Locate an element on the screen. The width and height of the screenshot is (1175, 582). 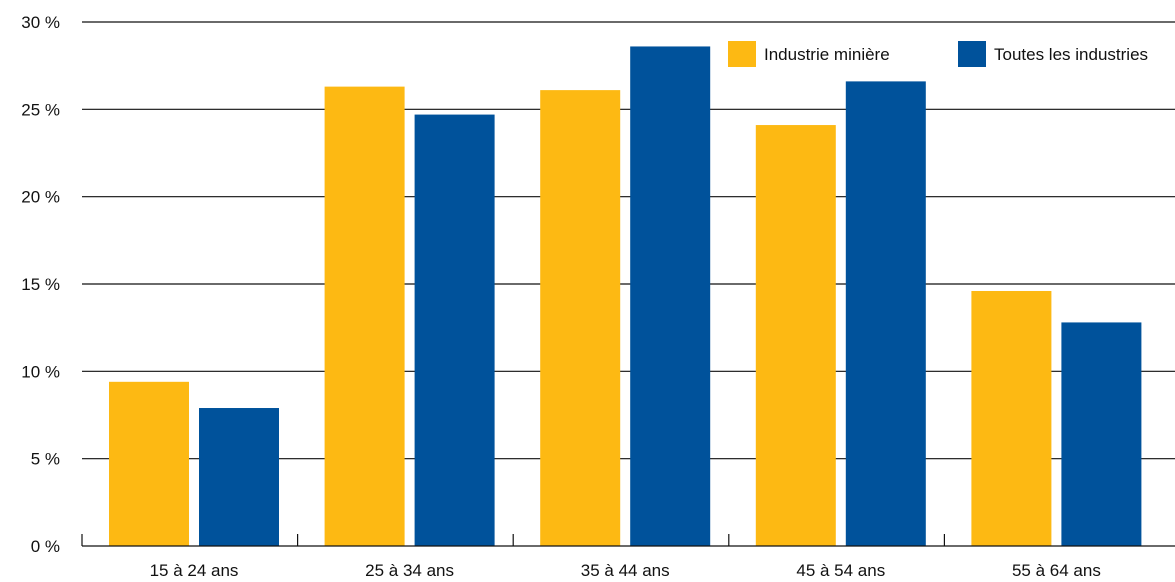
y-tick-label: 10 % is located at coordinates (40, 371).